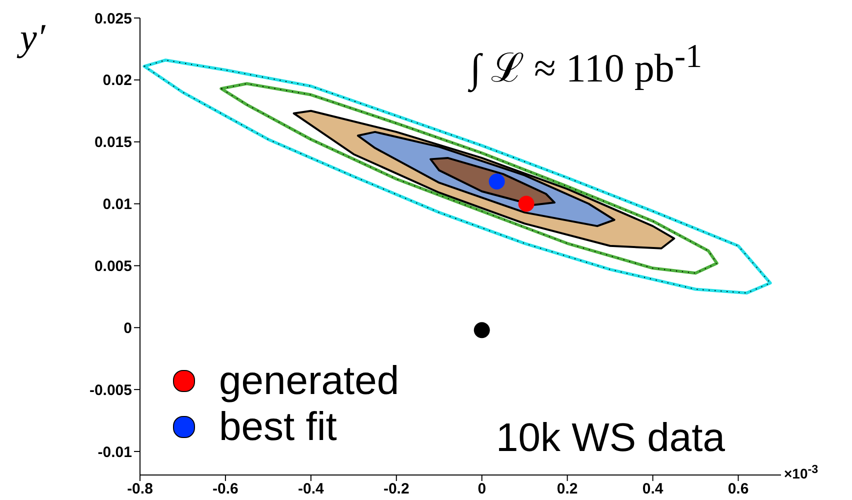 The height and width of the screenshot is (500, 852). What do you see at coordinates (567, 489) in the screenshot?
I see `x-tick-label: 0.2` at bounding box center [567, 489].